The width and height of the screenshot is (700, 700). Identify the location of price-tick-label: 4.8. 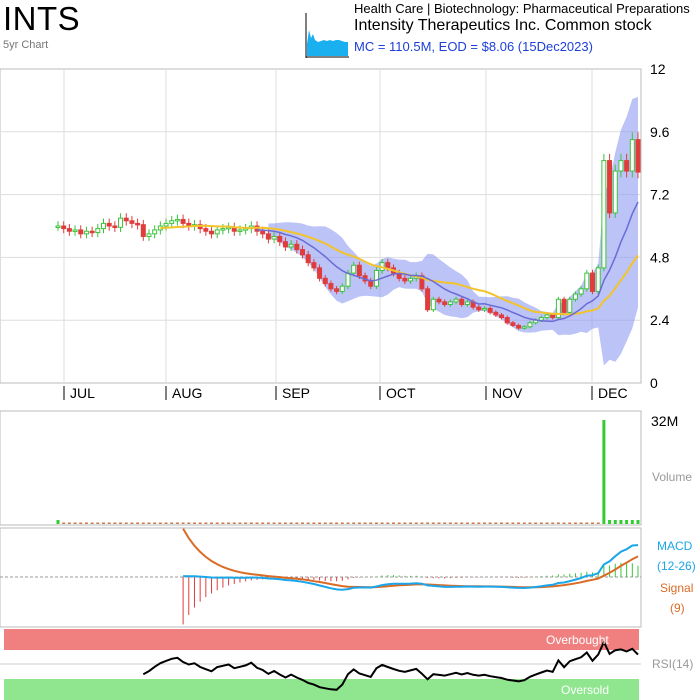
(660, 257).